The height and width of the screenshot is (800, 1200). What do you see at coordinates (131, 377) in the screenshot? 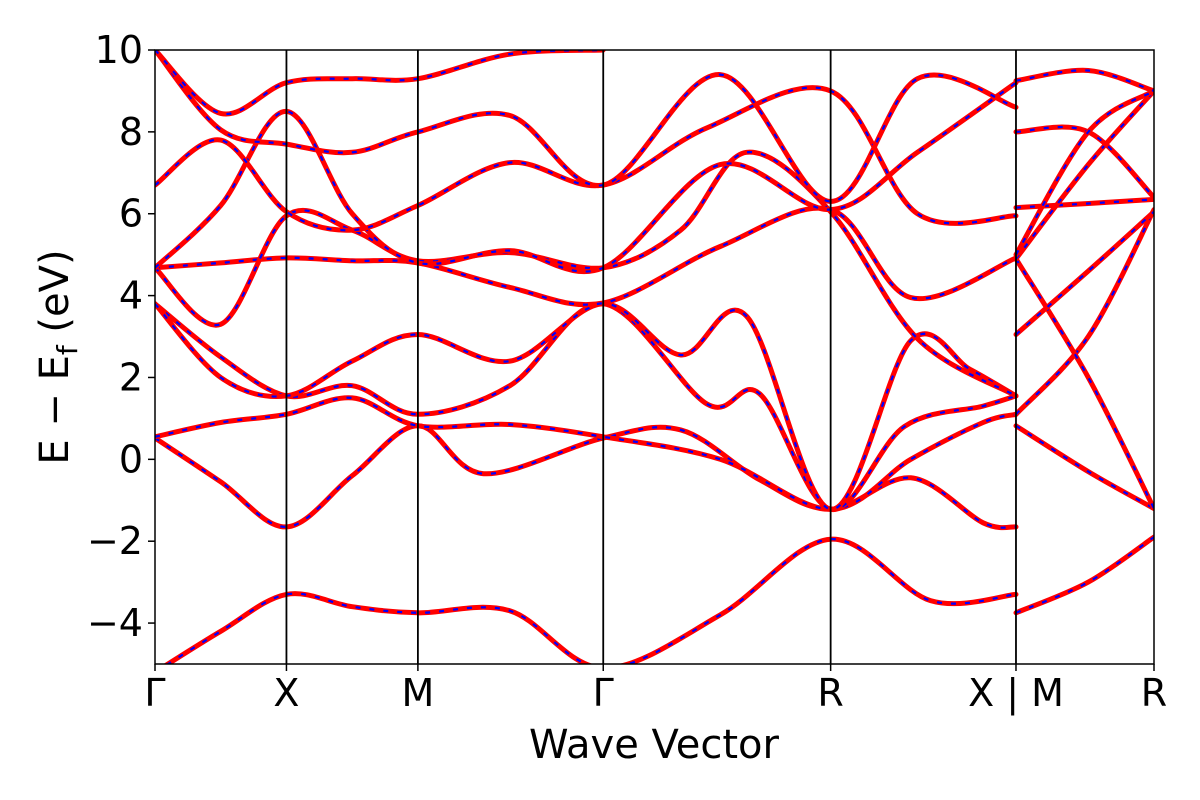
I see `y-tick-label: 2` at bounding box center [131, 377].